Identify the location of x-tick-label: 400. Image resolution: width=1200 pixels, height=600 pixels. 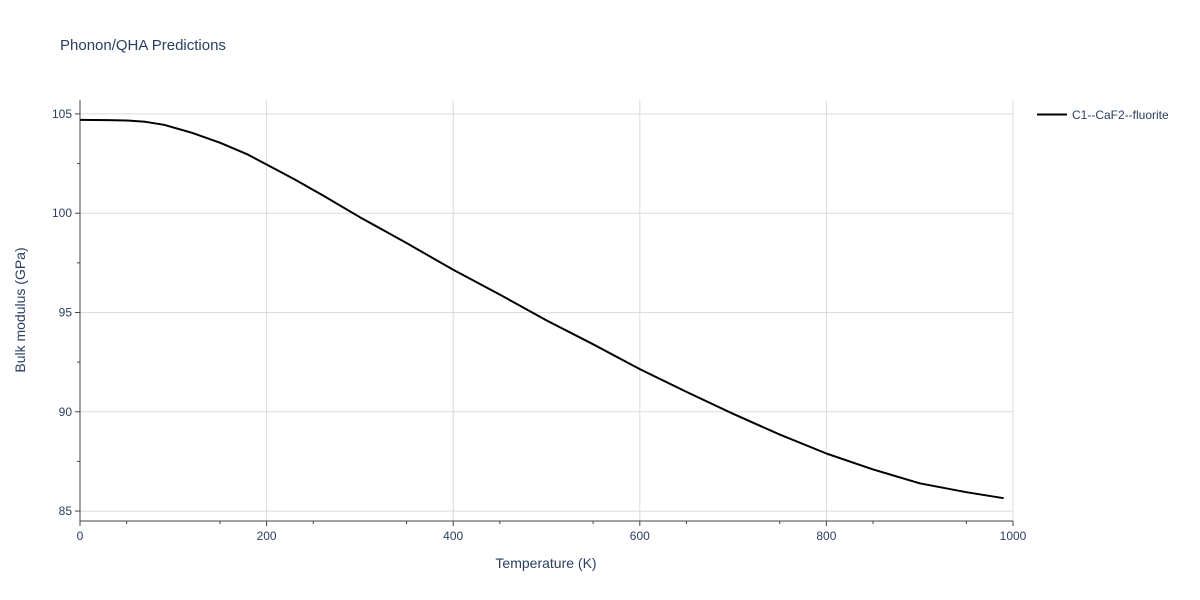
(453, 536).